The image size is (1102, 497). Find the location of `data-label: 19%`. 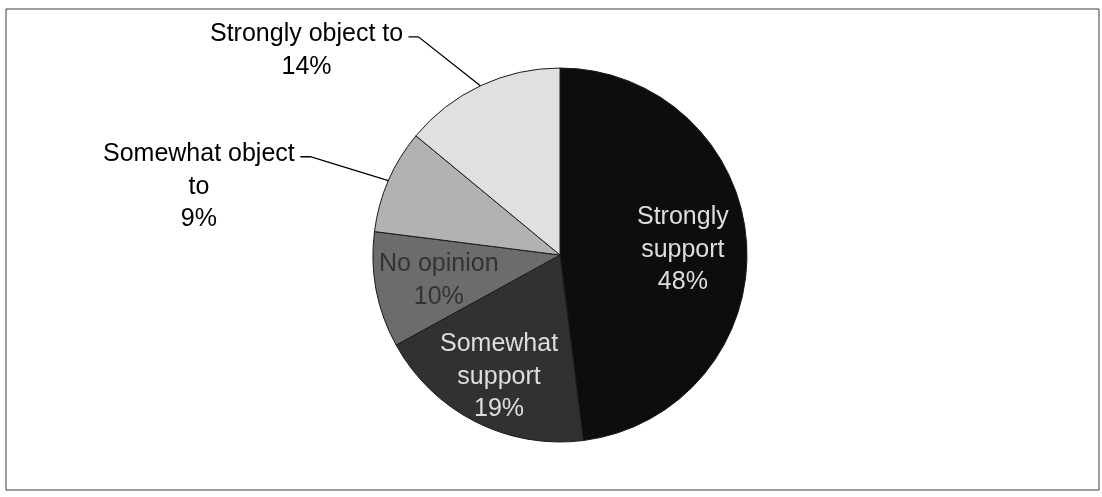

data-label: 19% is located at coordinates (499, 407).